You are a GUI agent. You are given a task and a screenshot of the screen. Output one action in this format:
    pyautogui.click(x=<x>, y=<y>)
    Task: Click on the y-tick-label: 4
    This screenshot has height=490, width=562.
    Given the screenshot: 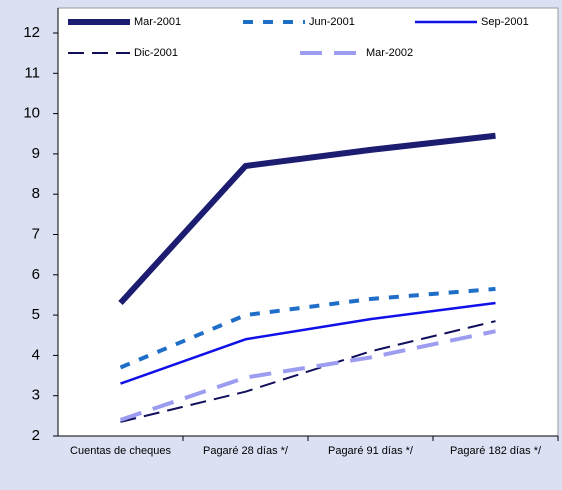 What is the action you would take?
    pyautogui.click(x=36, y=354)
    